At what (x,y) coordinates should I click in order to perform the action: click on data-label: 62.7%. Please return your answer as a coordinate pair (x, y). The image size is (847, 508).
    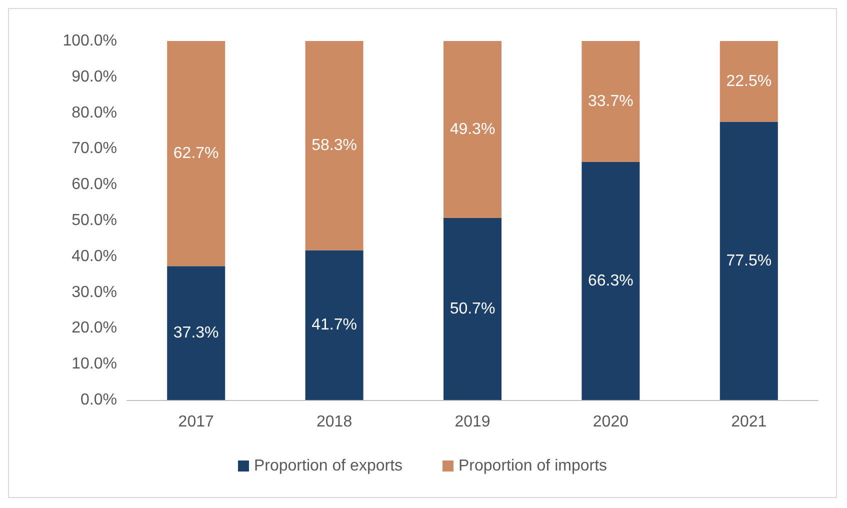
    Looking at the image, I should click on (196, 153).